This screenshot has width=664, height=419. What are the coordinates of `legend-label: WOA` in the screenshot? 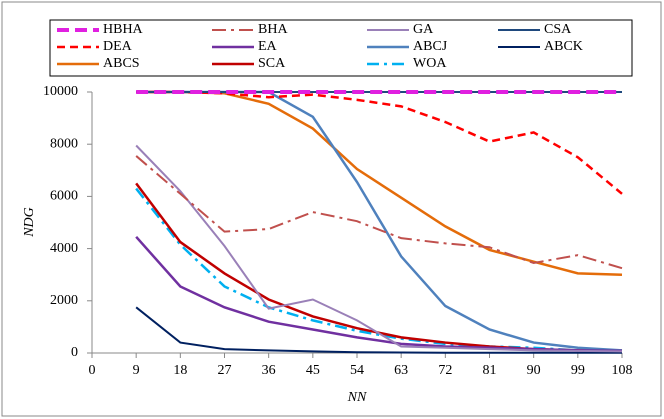 It's located at (430, 63).